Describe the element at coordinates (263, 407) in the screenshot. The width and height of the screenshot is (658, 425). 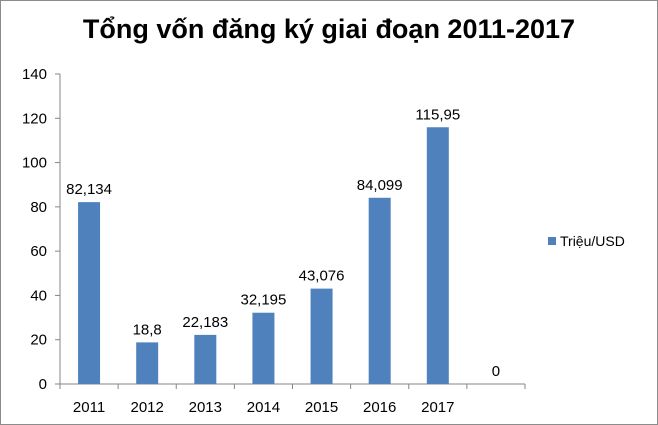
I see `x-tick-label: 2014` at that location.